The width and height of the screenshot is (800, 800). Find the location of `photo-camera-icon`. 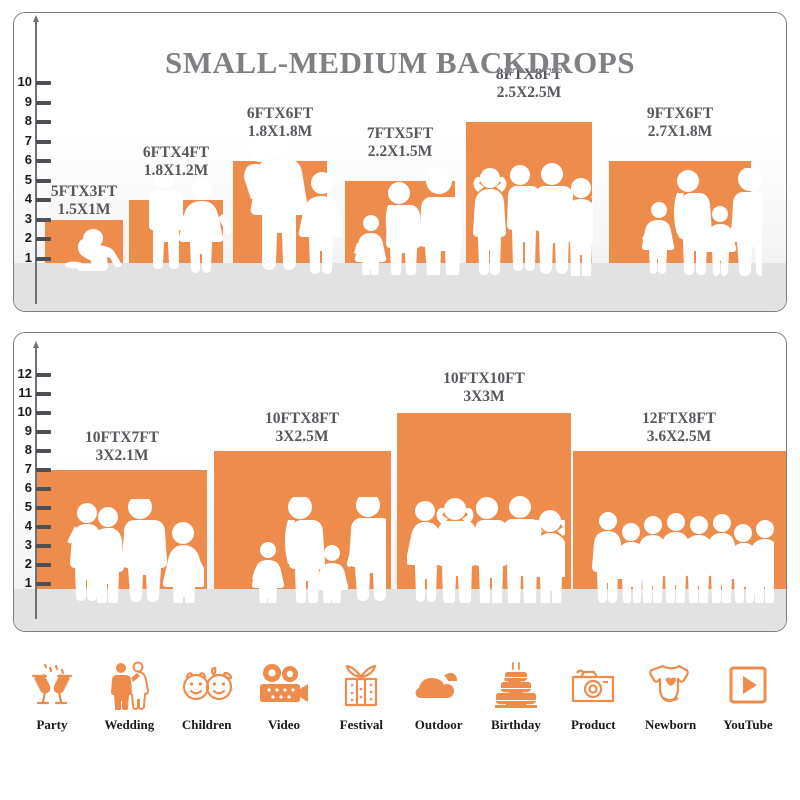

photo-camera-icon is located at coordinates (593, 685).